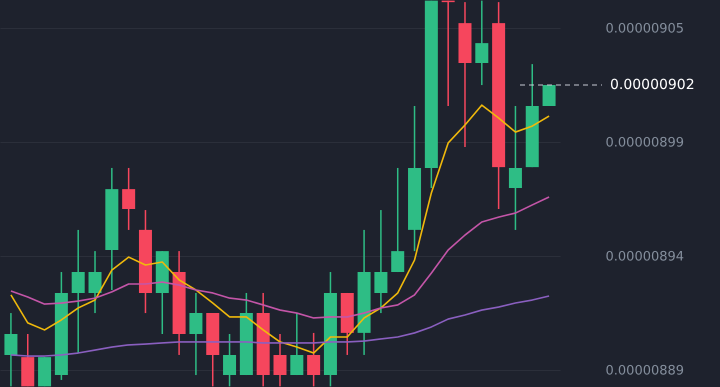  Describe the element at coordinates (645, 28) in the screenshot. I see `y-tick-label: 0.00000905` at that location.